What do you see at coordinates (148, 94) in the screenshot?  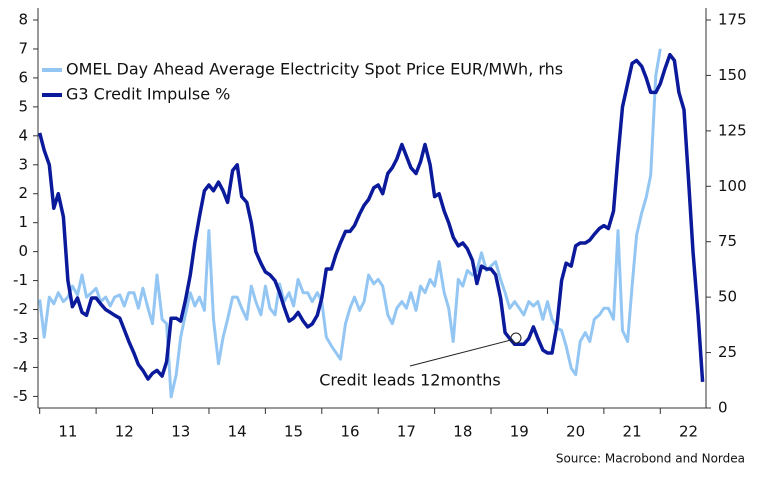 I see `legend-label: G3 Credit Impulse %` at bounding box center [148, 94].